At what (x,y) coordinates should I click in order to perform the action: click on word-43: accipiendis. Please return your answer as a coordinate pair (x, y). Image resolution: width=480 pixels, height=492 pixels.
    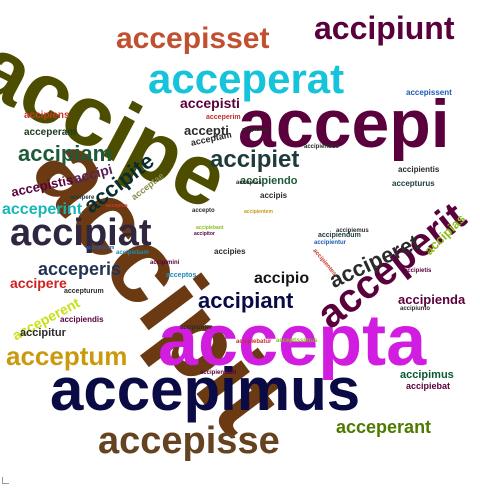
    Looking at the image, I should click on (82, 319).